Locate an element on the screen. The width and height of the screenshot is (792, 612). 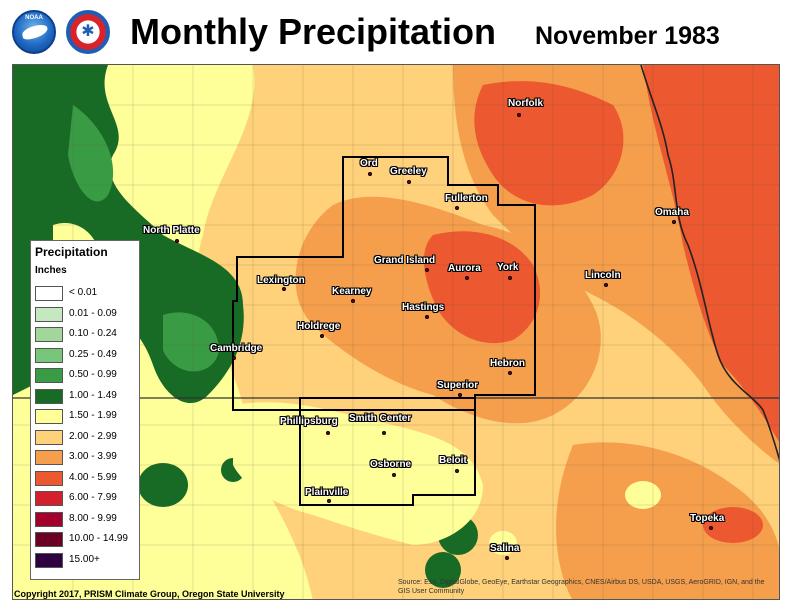
zone-light-yellow-south is located at coordinates (358, 473).